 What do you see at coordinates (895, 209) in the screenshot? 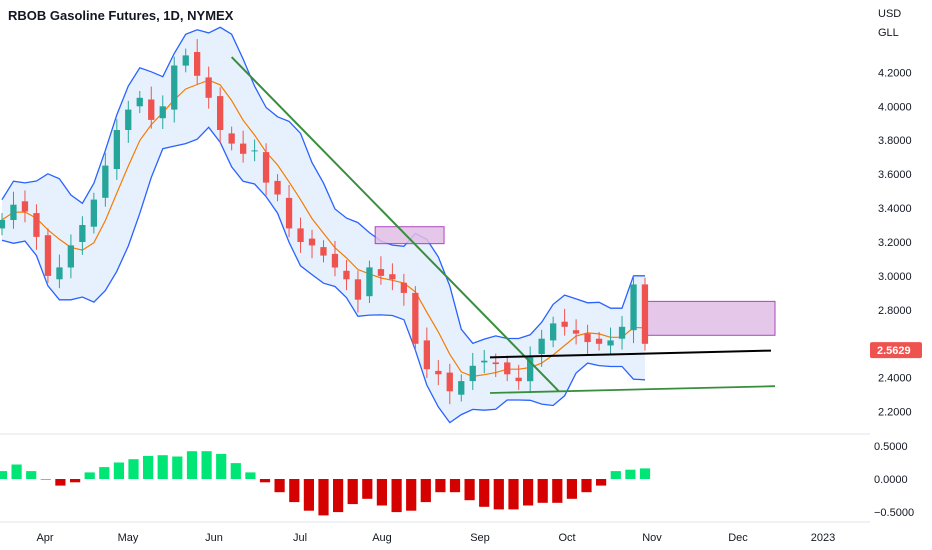
I see `price-tick-label: 3.4000` at bounding box center [895, 209].